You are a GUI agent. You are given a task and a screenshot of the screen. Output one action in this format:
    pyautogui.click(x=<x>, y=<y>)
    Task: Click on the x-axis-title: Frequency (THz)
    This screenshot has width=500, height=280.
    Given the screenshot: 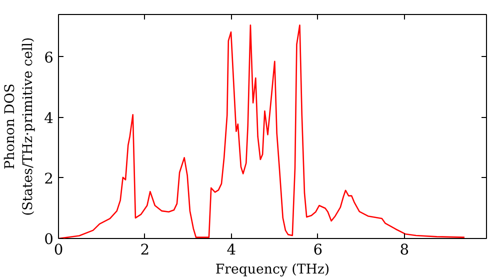 What is the action you would take?
    pyautogui.click(x=272, y=270)
    